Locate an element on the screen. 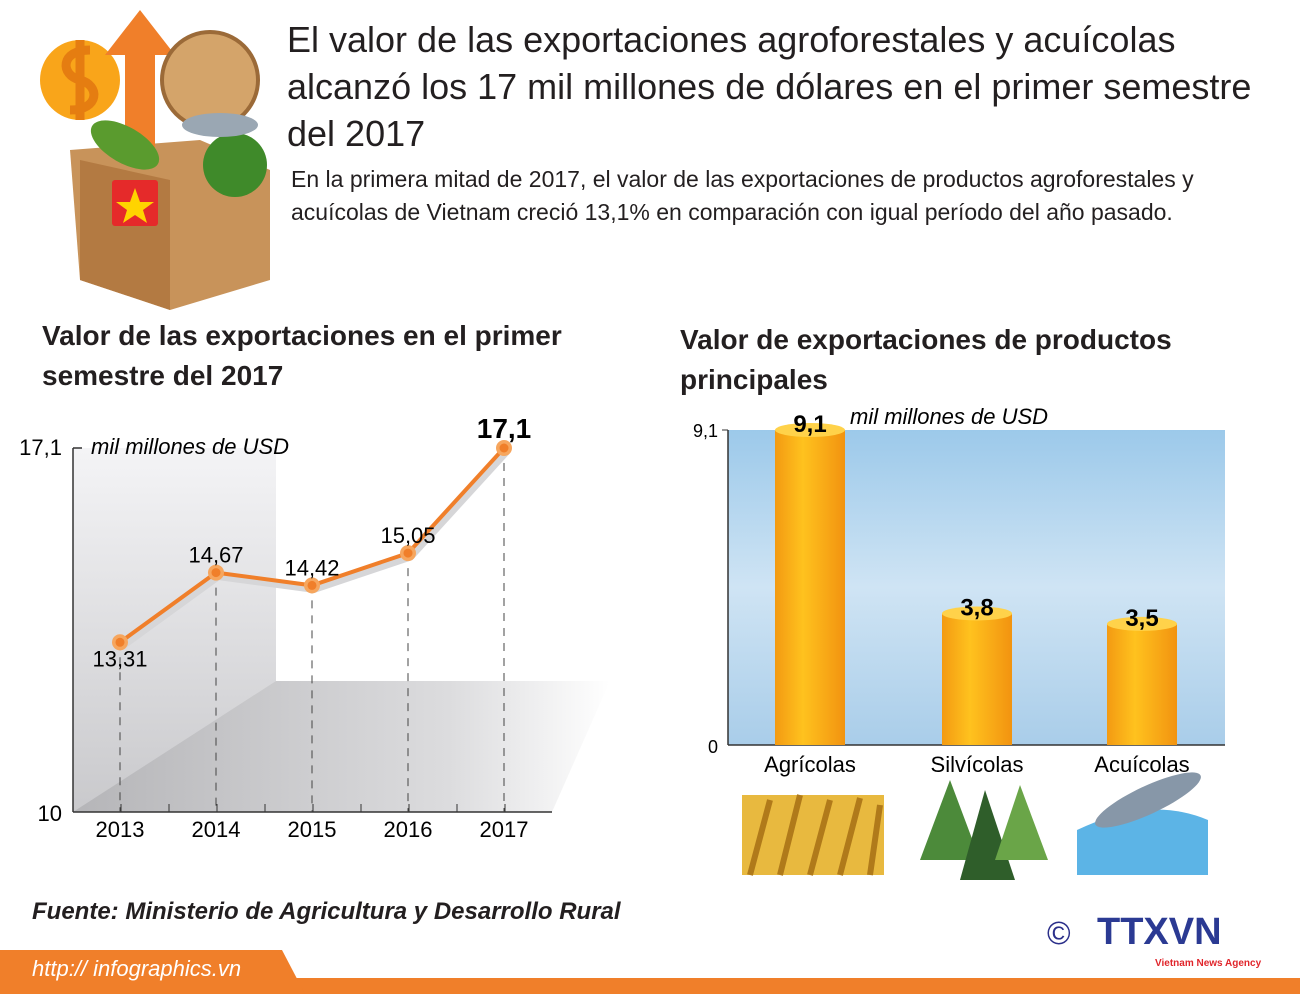 Image resolution: width=1300 pixels, height=994 pixels. data-label: 3,5 is located at coordinates (1141, 618).